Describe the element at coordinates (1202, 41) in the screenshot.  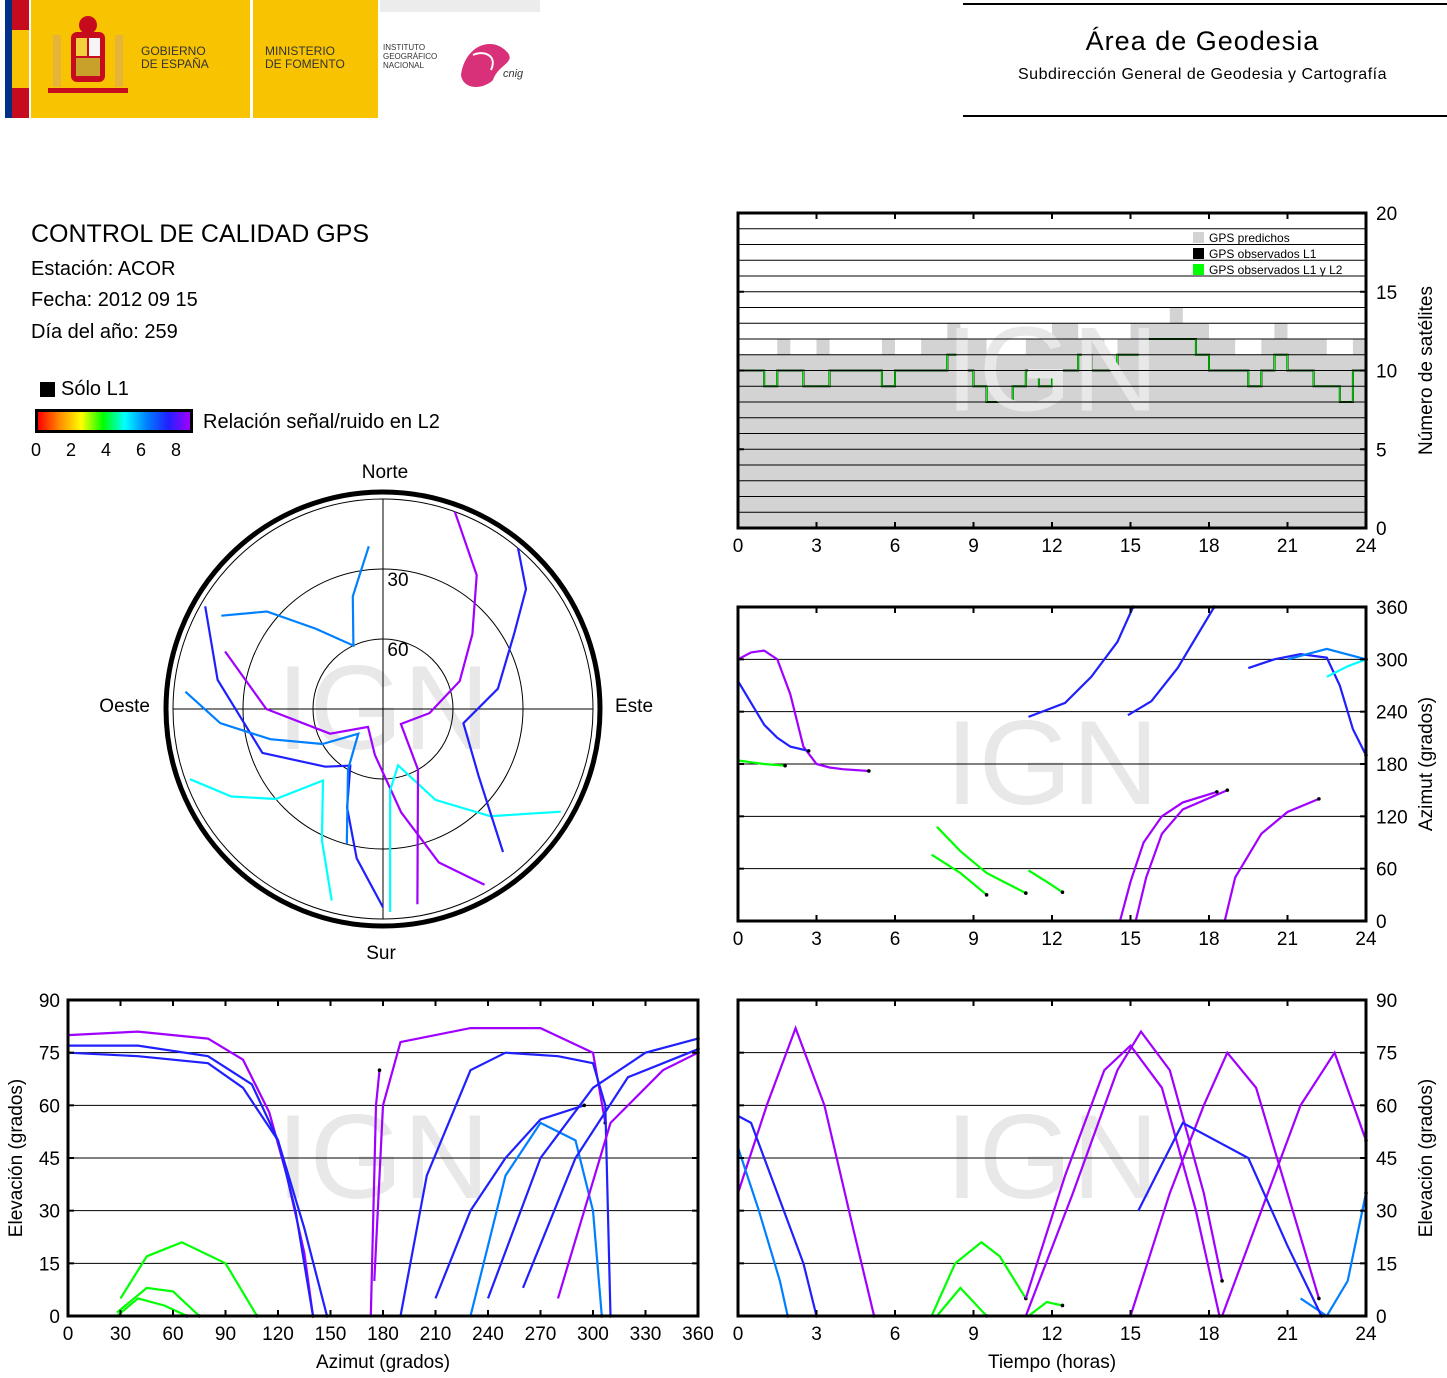
I see `area-title: Área de Geodesia` at that location.